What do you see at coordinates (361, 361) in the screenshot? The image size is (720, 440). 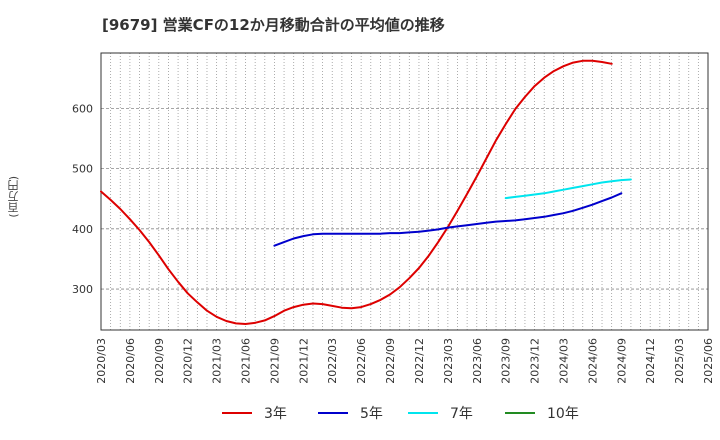 I see `x-tick-label: 2022/06` at bounding box center [361, 361].